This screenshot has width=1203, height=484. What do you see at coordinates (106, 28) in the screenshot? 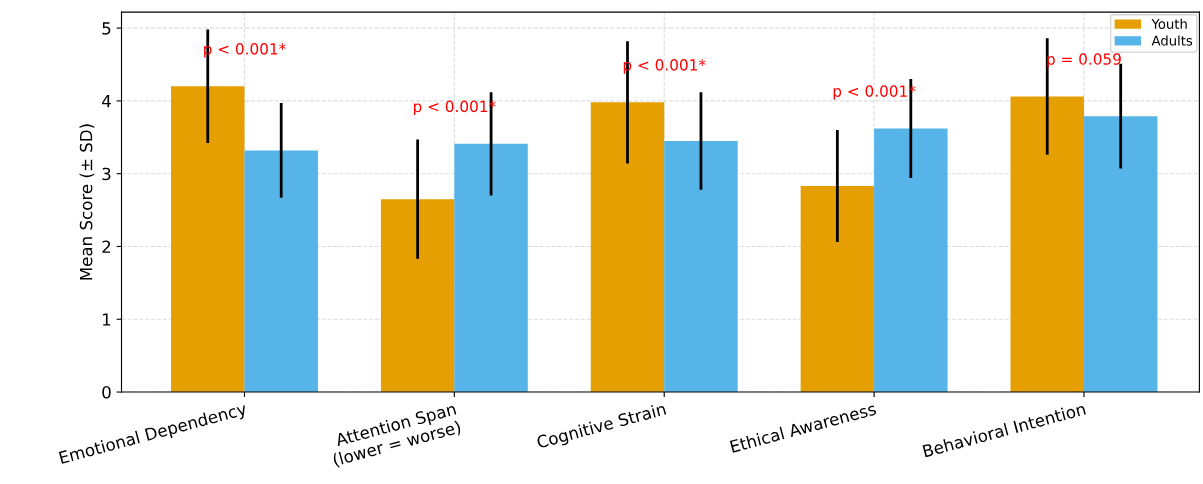
I see `y-tick-label: 5` at bounding box center [106, 28].